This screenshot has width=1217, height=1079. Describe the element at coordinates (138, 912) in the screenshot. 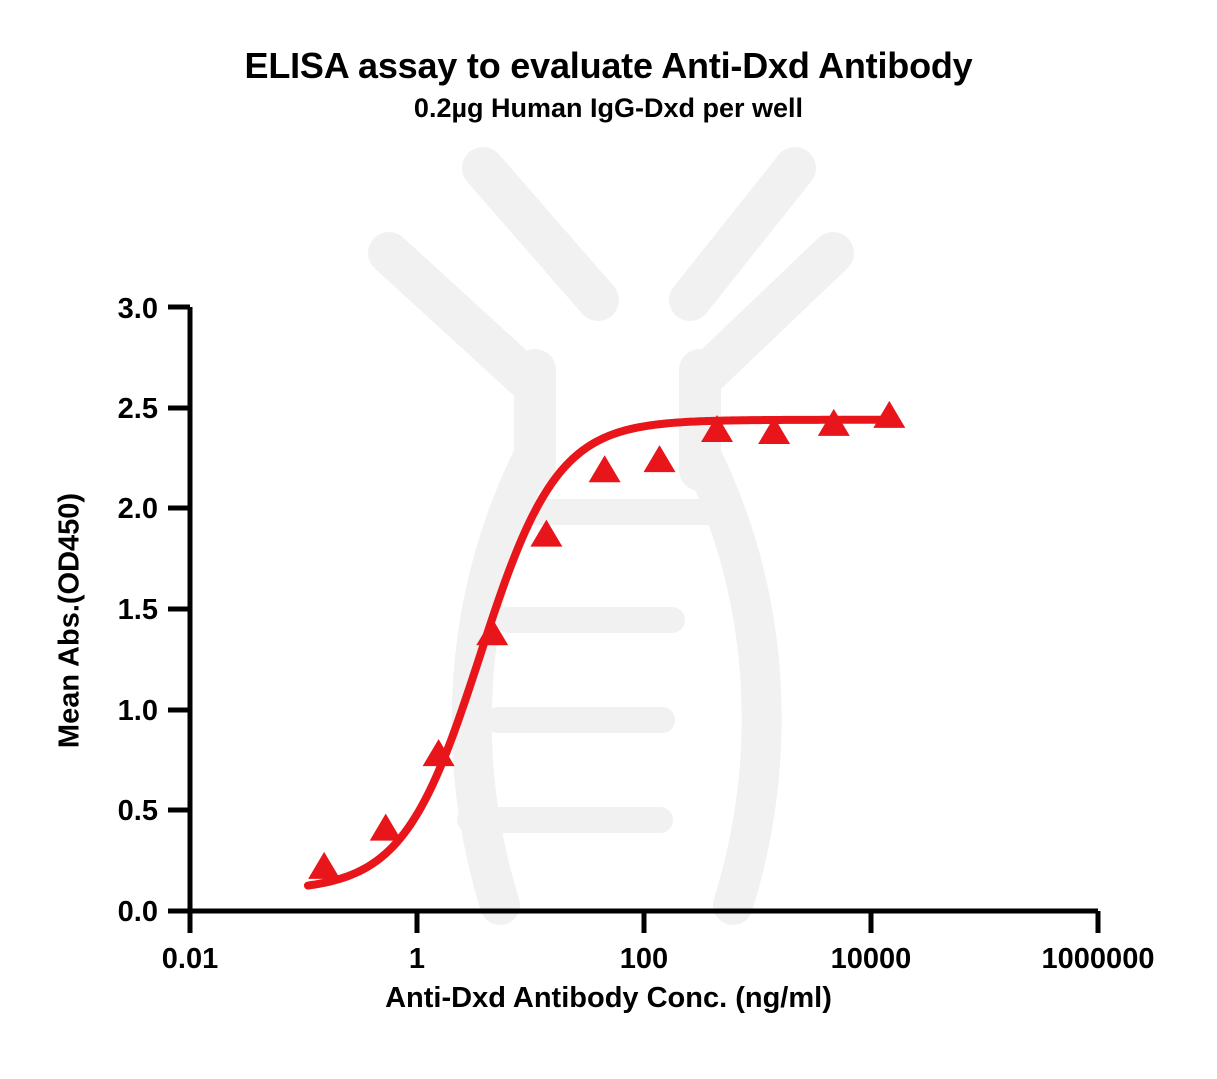

I see `y-tick-label: 0.0` at that location.